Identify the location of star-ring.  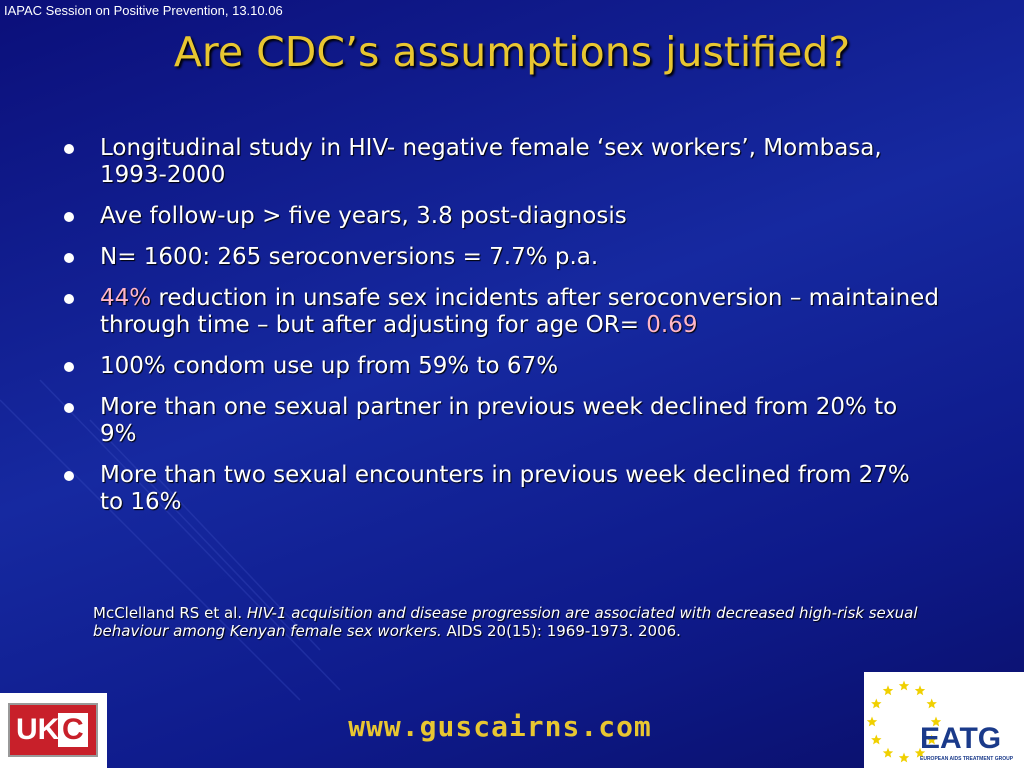
(904, 721).